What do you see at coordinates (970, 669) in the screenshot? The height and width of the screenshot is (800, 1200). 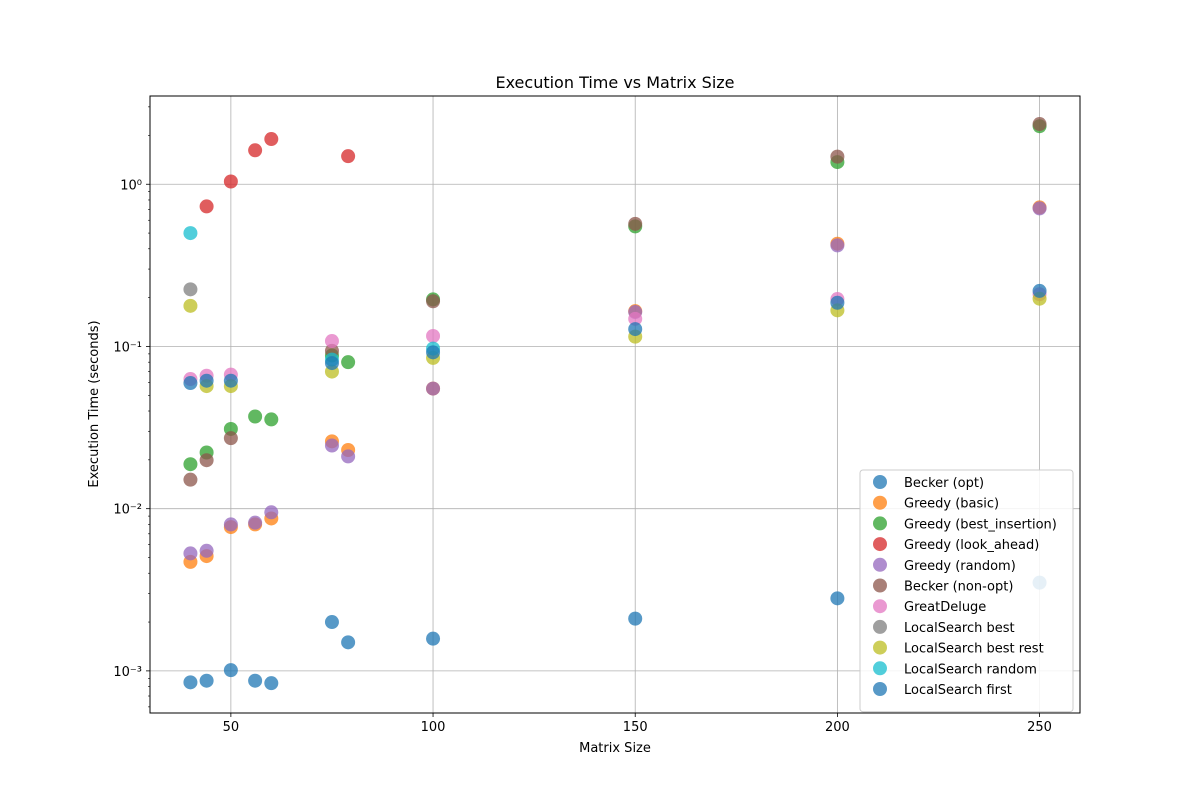 I see `legend-label: LocalSearch random` at bounding box center [970, 669].